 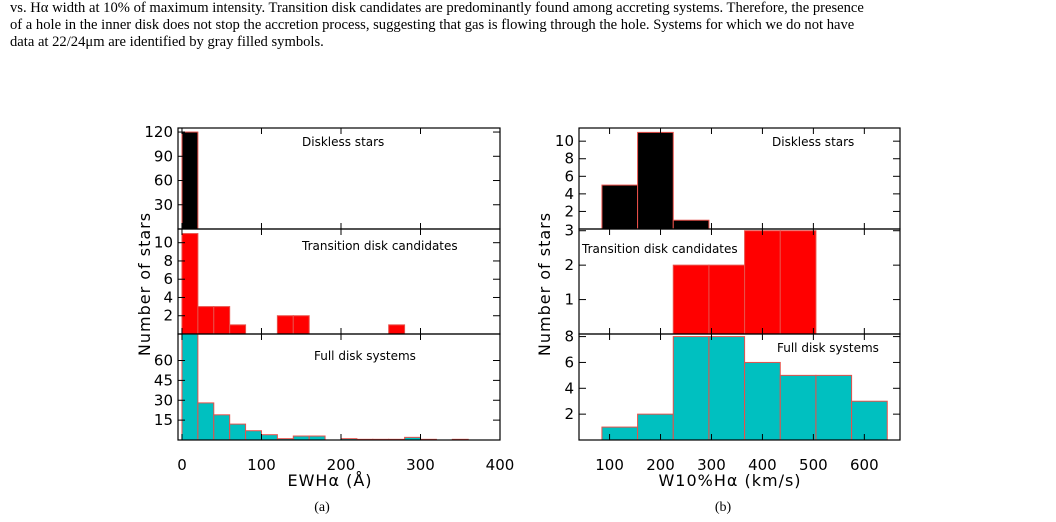 What do you see at coordinates (158, 132) in the screenshot?
I see `y-tick-label: 120` at bounding box center [158, 132].